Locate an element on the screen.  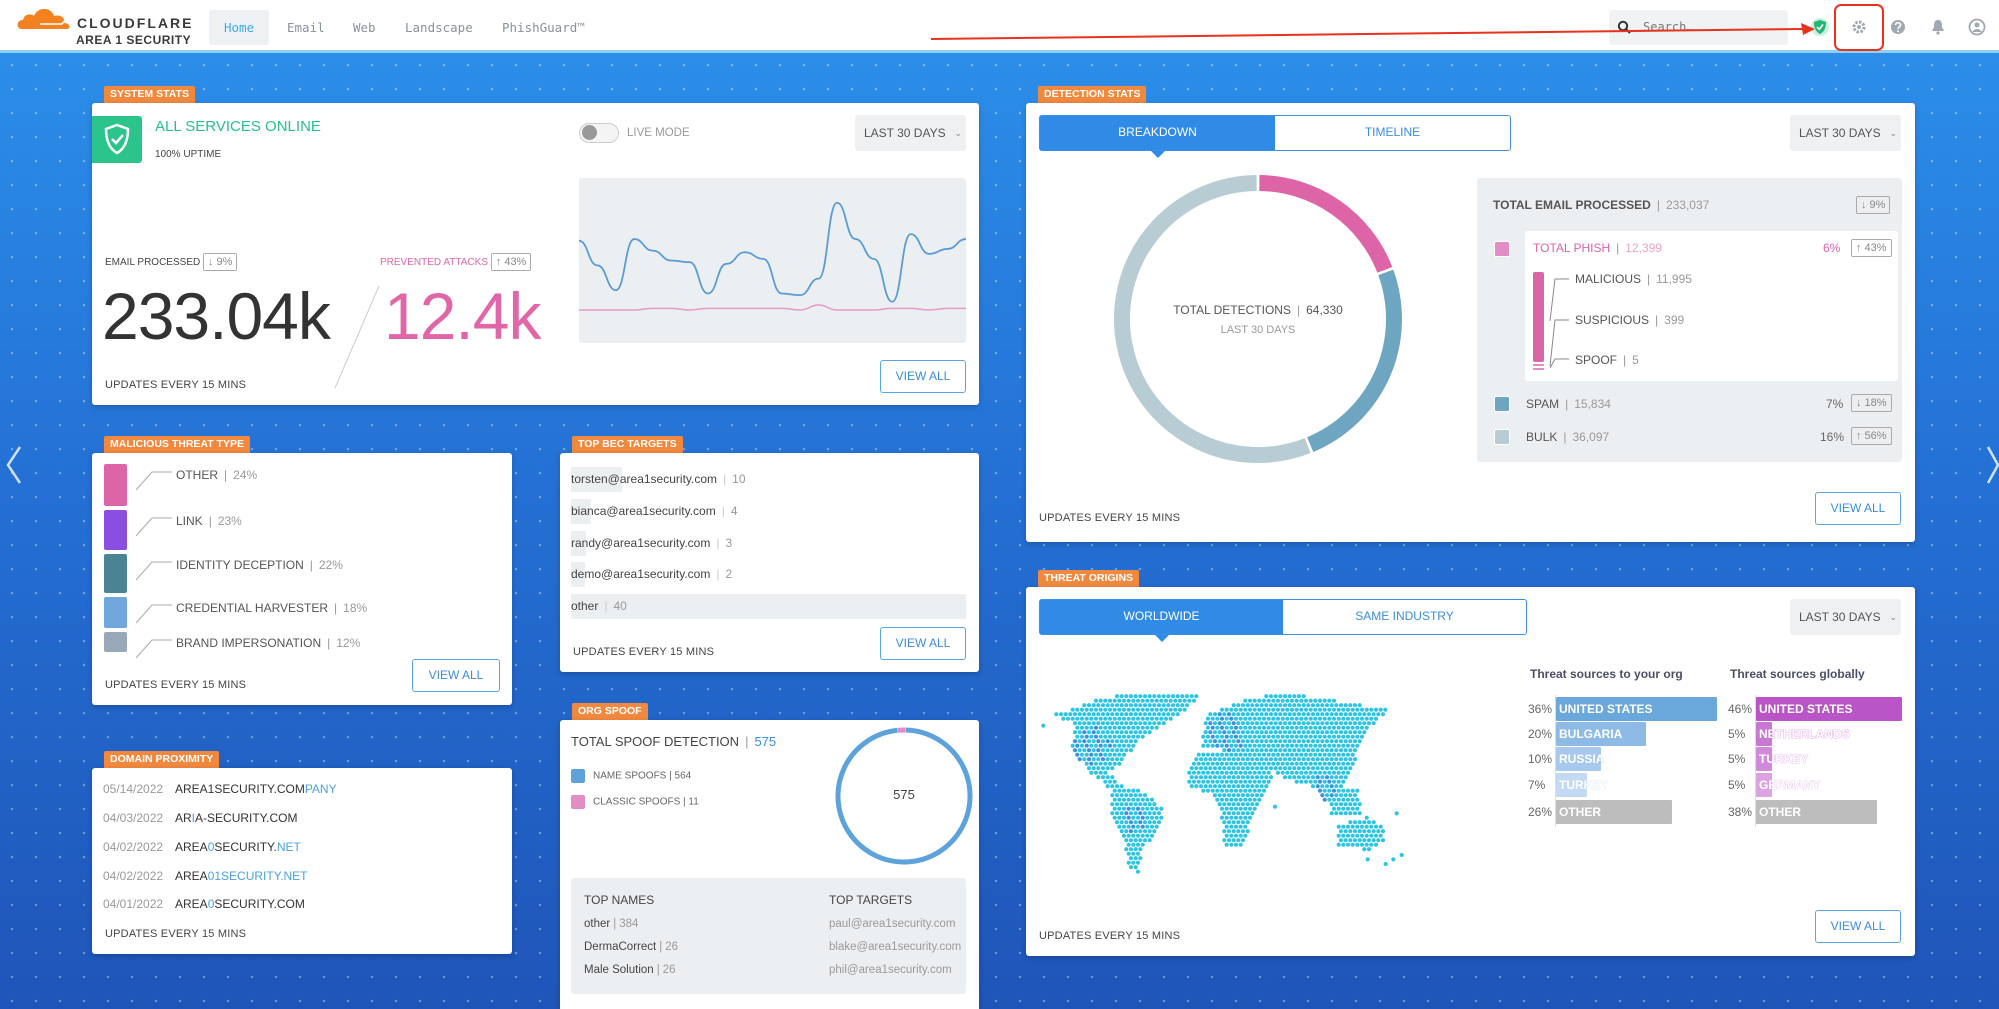
threat-type-item: LINK | 23% is located at coordinates (209, 521).